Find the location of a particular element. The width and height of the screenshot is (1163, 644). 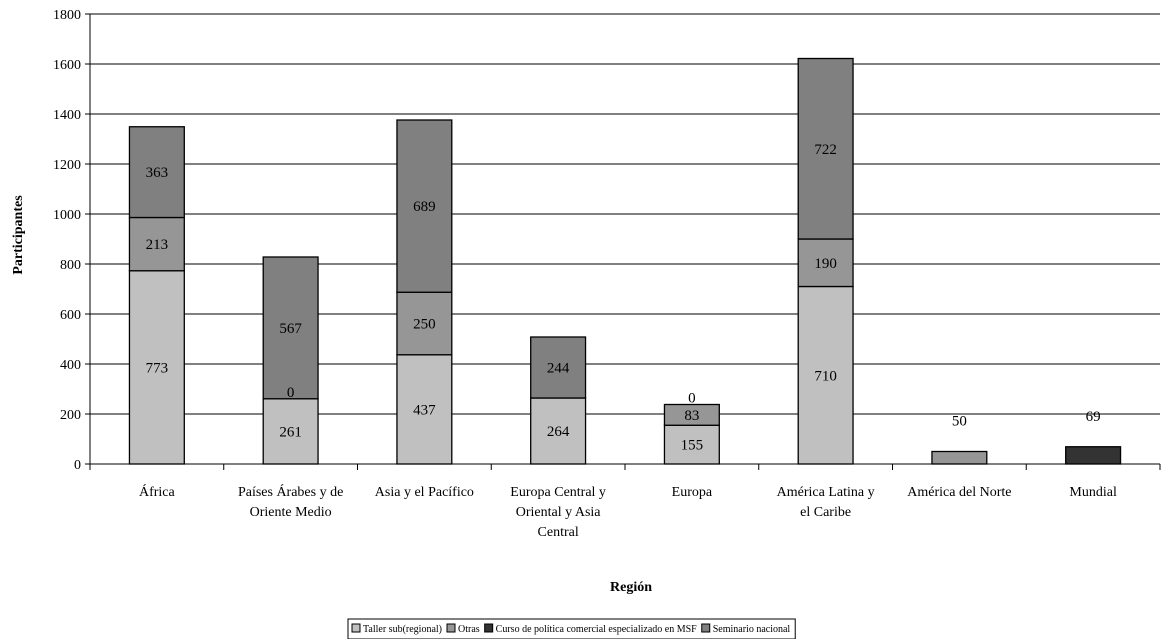

data-label: 264 is located at coordinates (558, 432).